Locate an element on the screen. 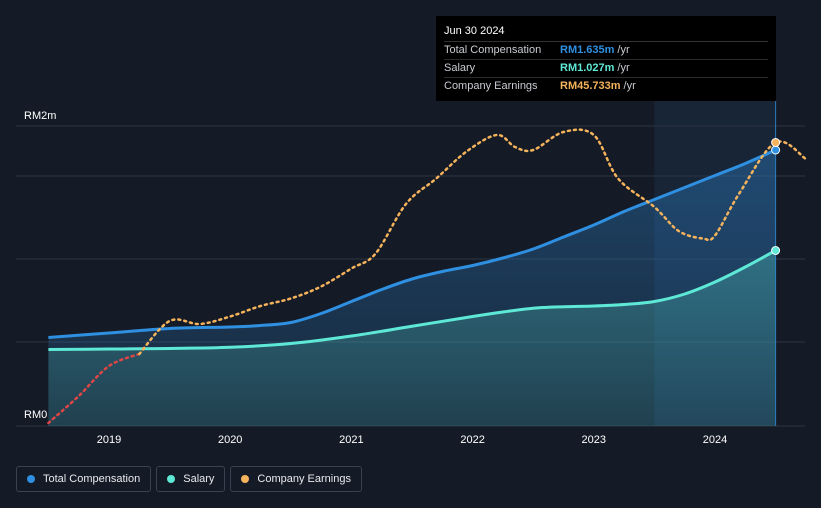  hover-markers is located at coordinates (776, 196).